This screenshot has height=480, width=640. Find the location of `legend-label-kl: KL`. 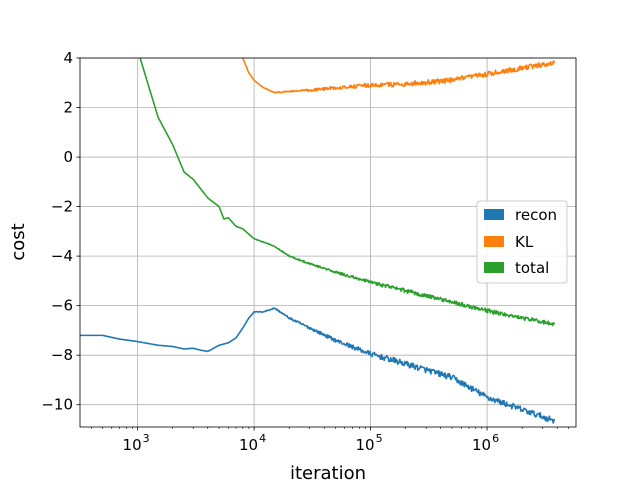

legend-label-kl: KL is located at coordinates (524, 242).